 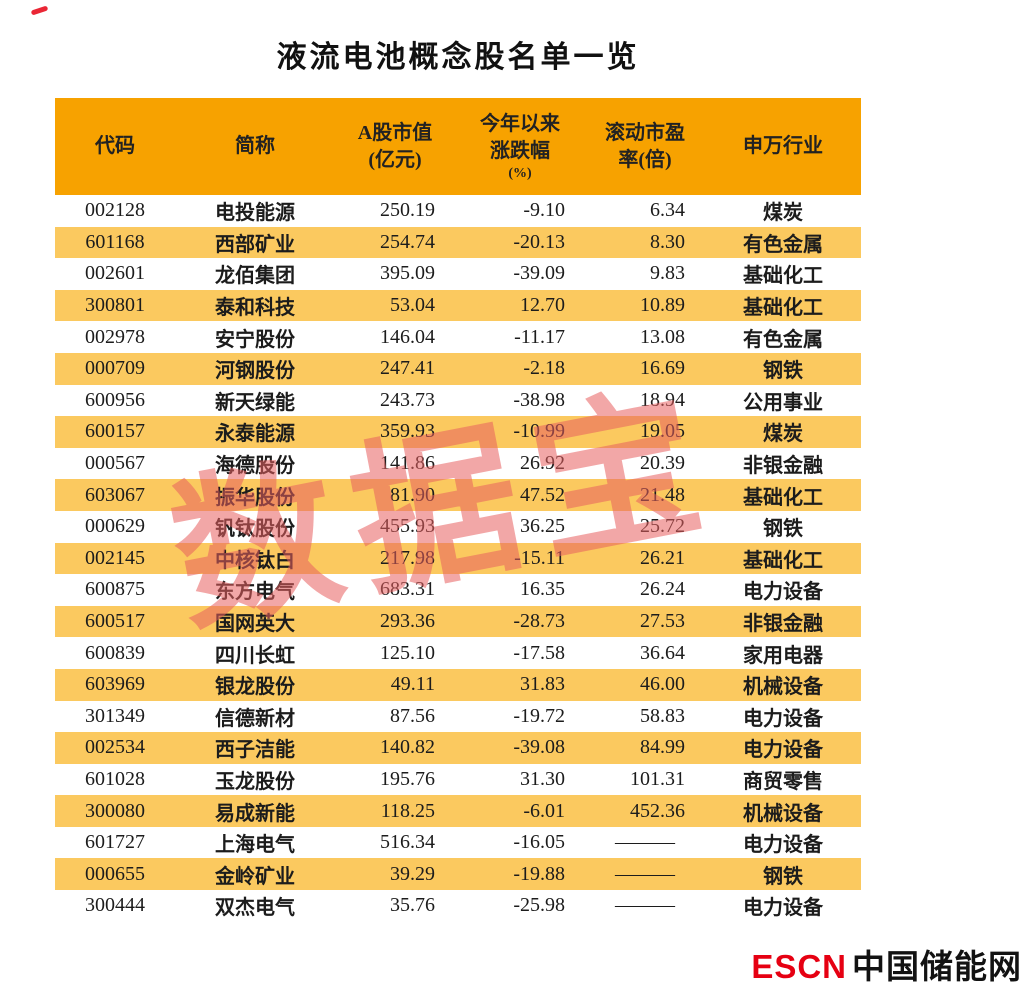 I want to click on table-row: 600157 永泰能源 359.93 -10.99 19.05 煤炭, so click(x=458, y=432).